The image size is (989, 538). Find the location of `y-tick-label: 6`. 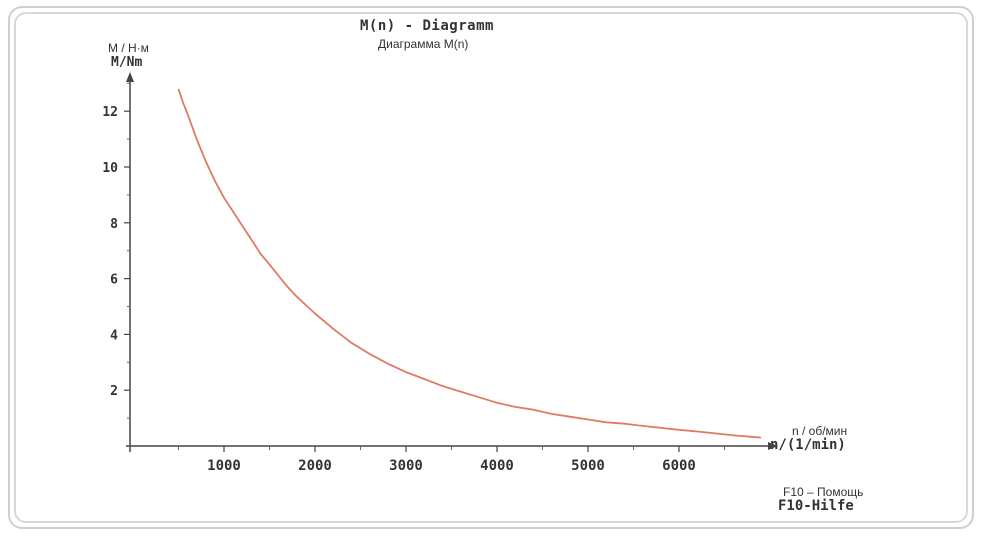

y-tick-label: 6 is located at coordinates (114, 280).